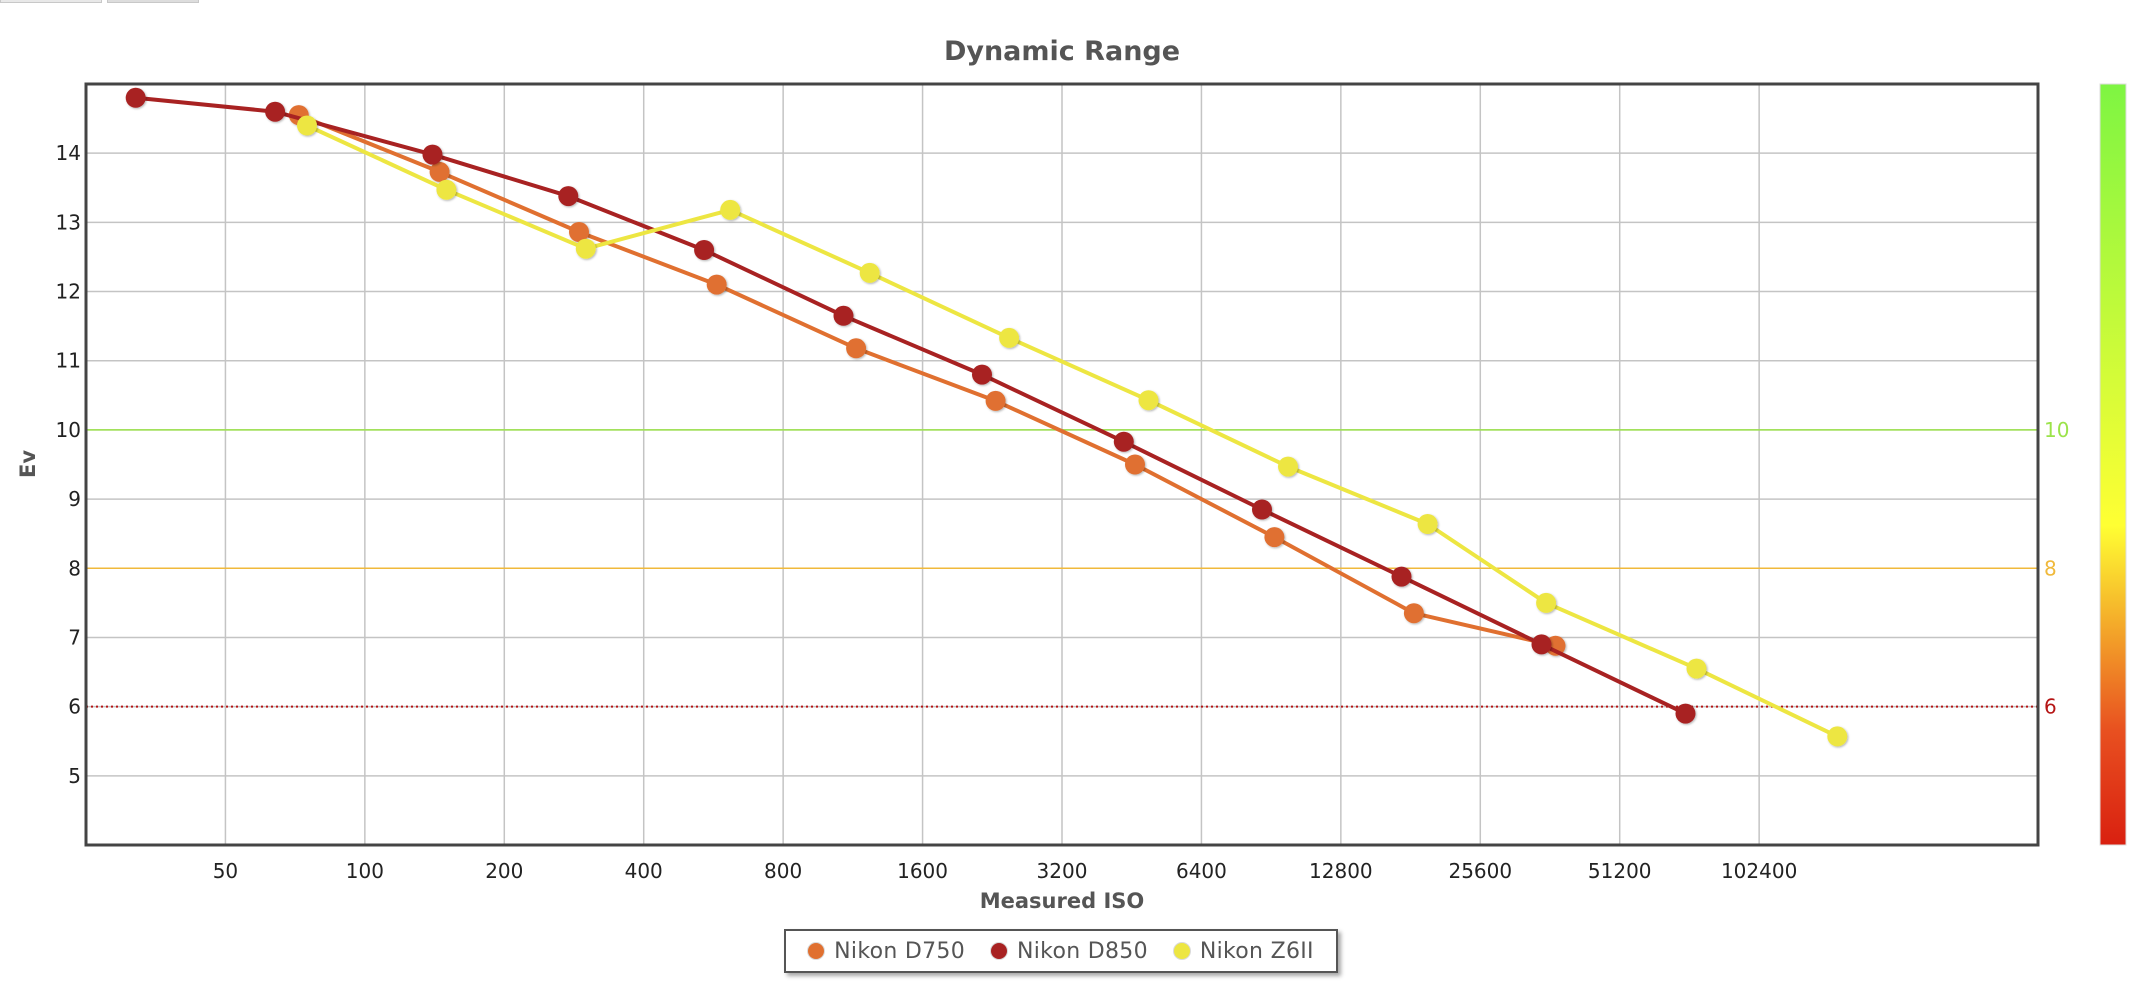 This screenshot has height=992, width=2150. Describe the element at coordinates (68, 464) in the screenshot. I see `y-tick-labels: 5 6 7 8 9 10 11 12 13 14` at that location.